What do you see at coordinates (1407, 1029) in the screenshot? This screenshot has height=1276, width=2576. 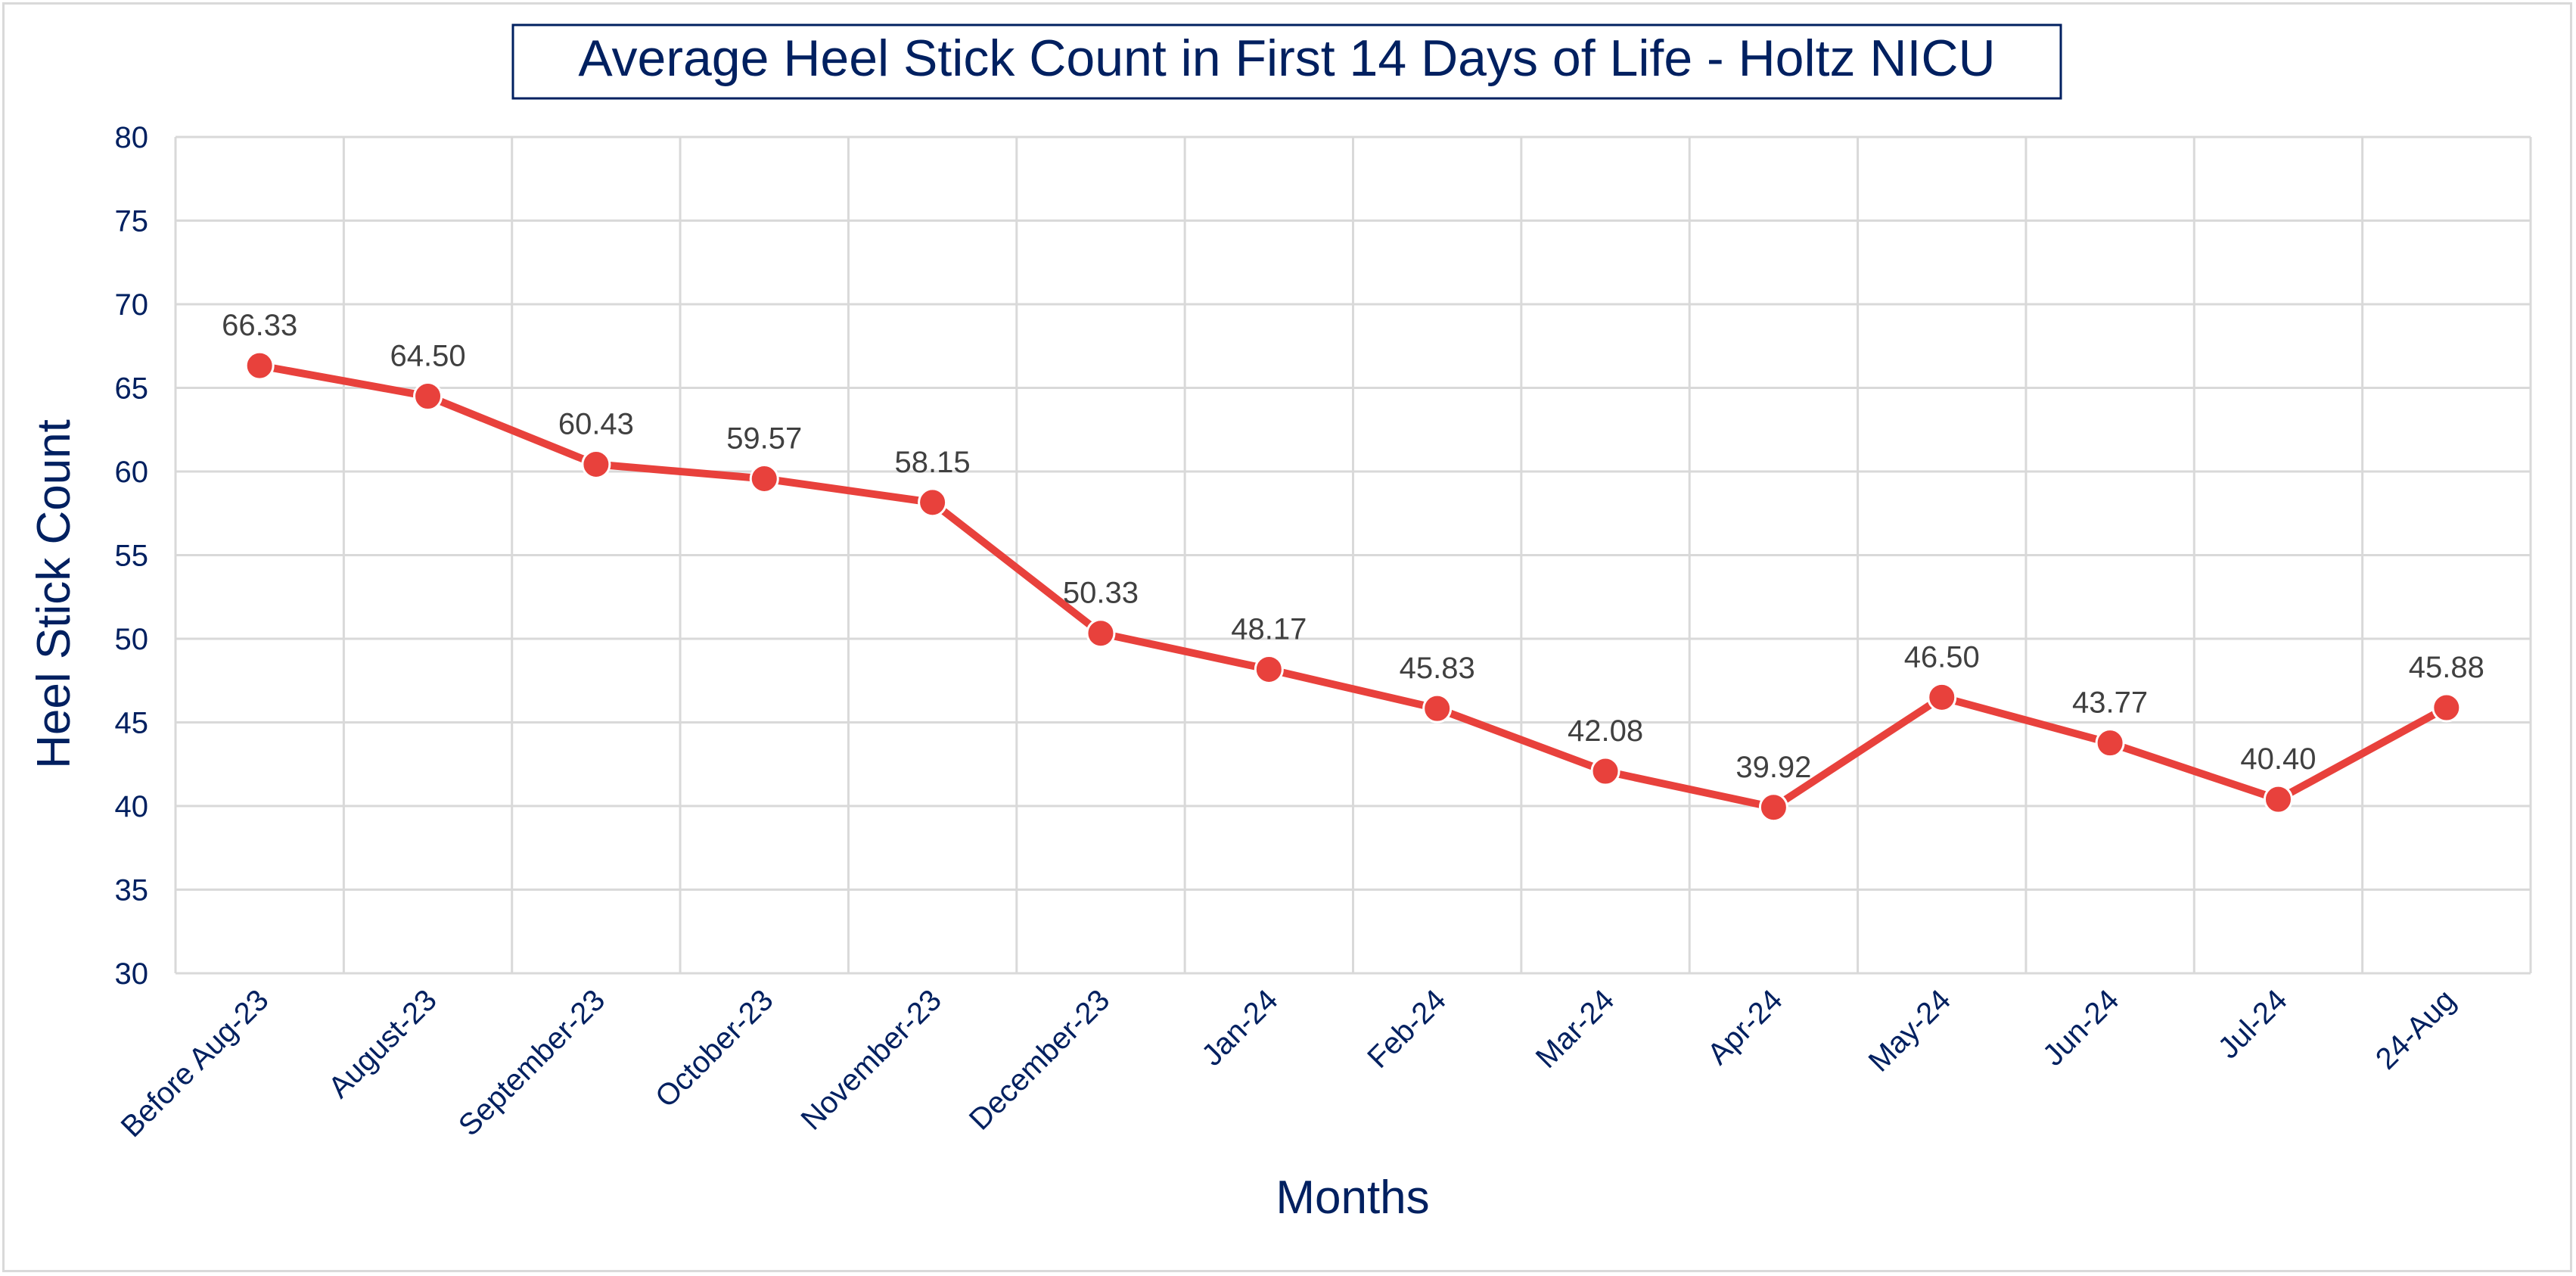 I see `x-tick-label: Feb-24` at bounding box center [1407, 1029].